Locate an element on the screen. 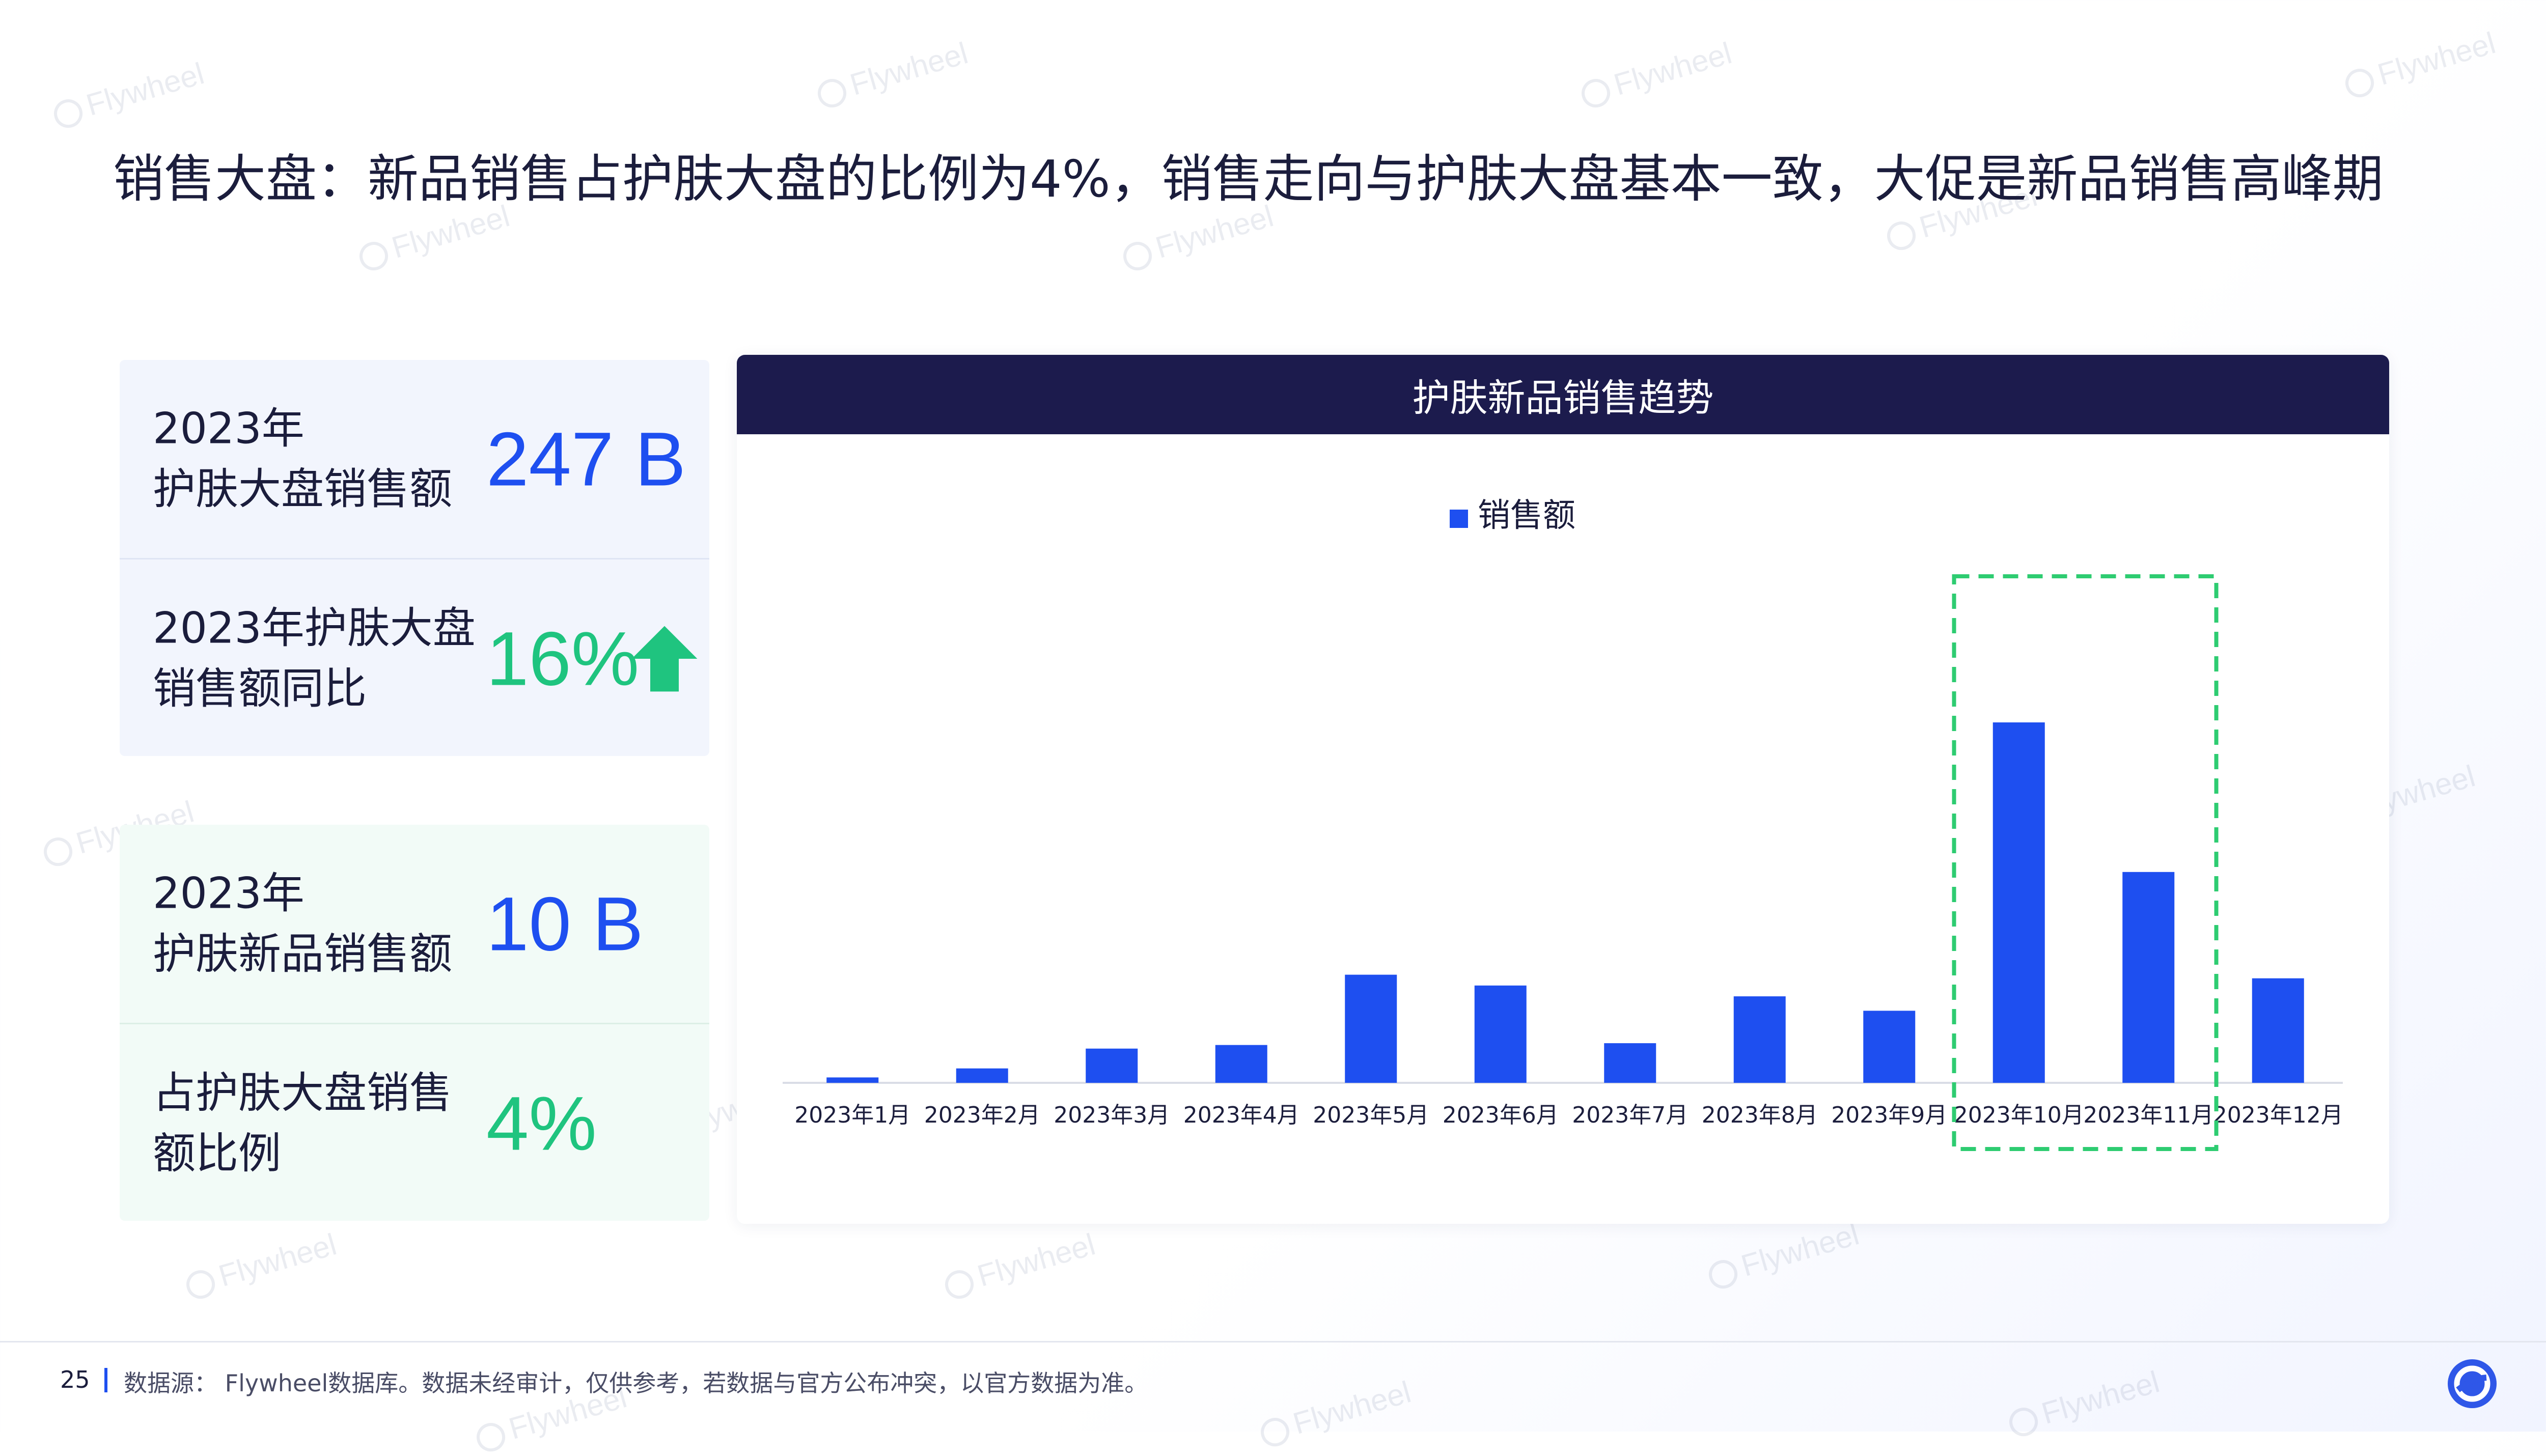  x-tick-label: 2023年9月 is located at coordinates (1889, 1115).